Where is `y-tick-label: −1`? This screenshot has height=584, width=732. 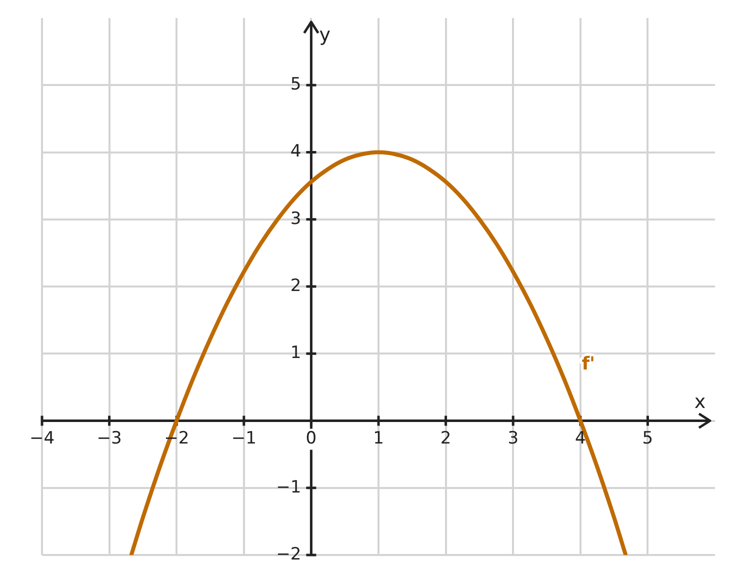
y-tick-label: −1 is located at coordinates (289, 487).